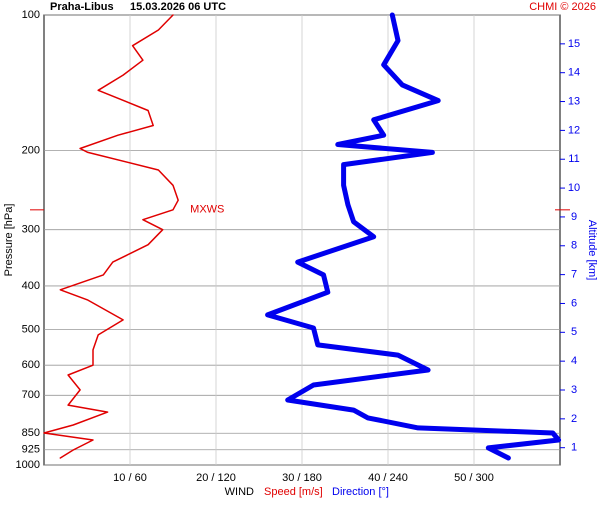 Image resolution: width=600 pixels, height=505 pixels. What do you see at coordinates (574, 73) in the screenshot?
I see `y2-tick-label: 14` at bounding box center [574, 73].